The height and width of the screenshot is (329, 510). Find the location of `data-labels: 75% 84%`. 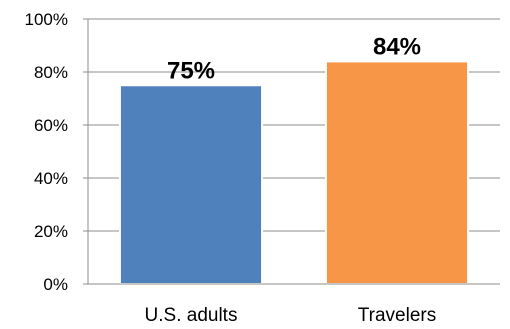

data-labels: 75% 84% is located at coordinates (294, 58).